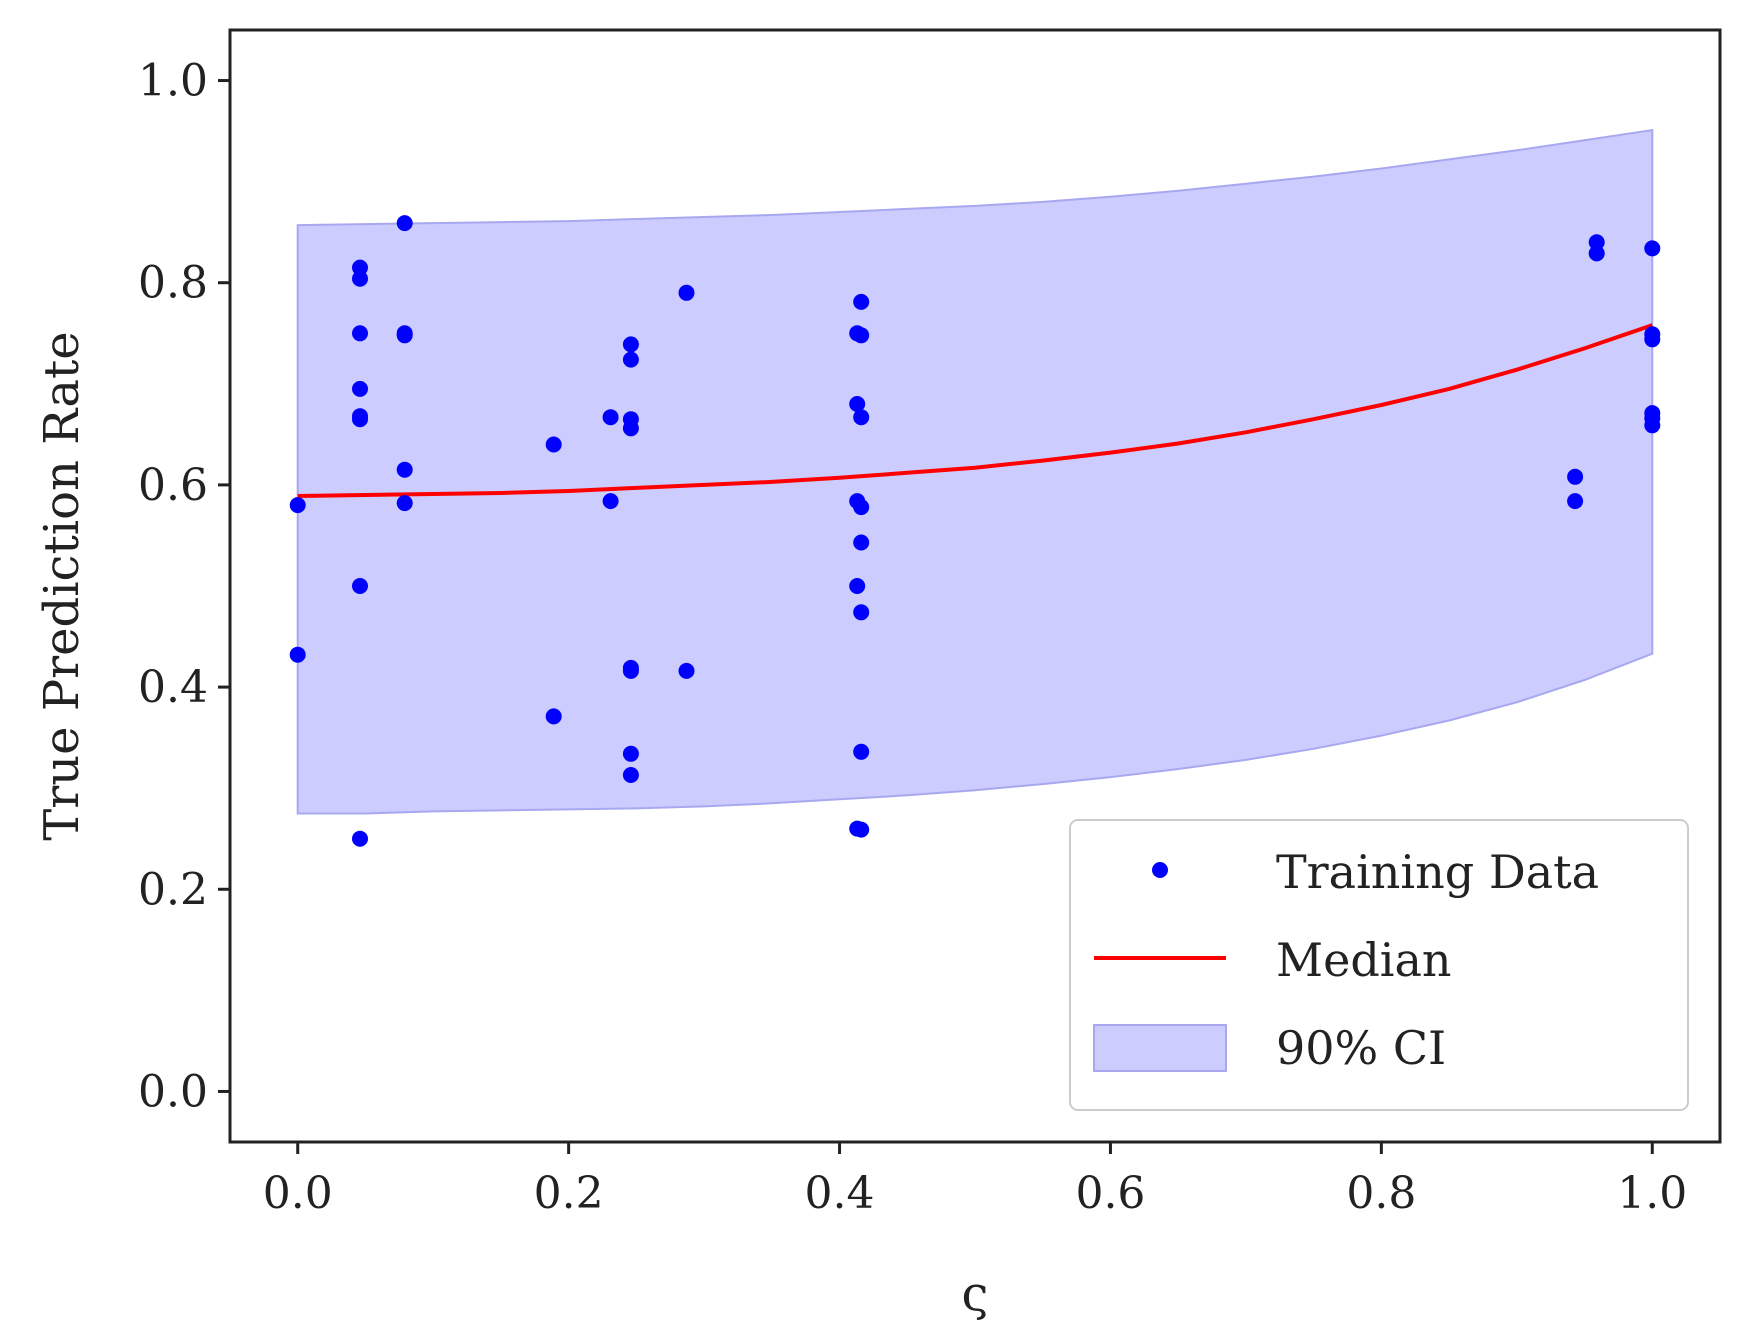  Describe the element at coordinates (569, 1193) in the screenshot. I see `x-tick-label: 0.2` at that location.